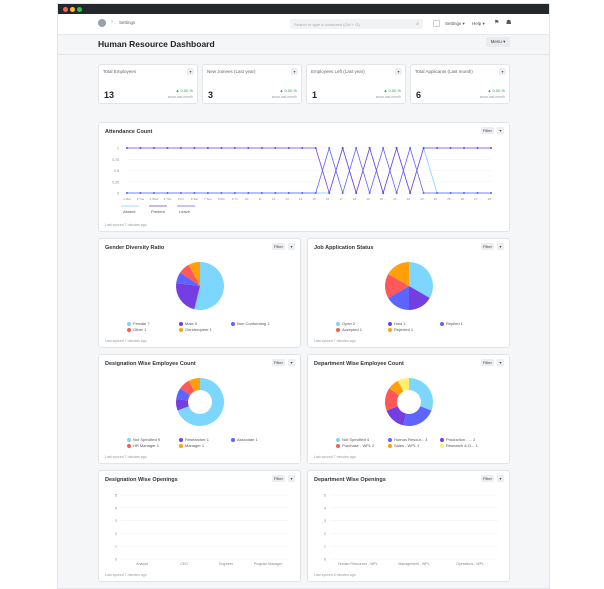 The width and height of the screenshot is (604, 589). What do you see at coordinates (197, 439) in the screenshot?
I see `legend-label: Researcher 1` at bounding box center [197, 439].